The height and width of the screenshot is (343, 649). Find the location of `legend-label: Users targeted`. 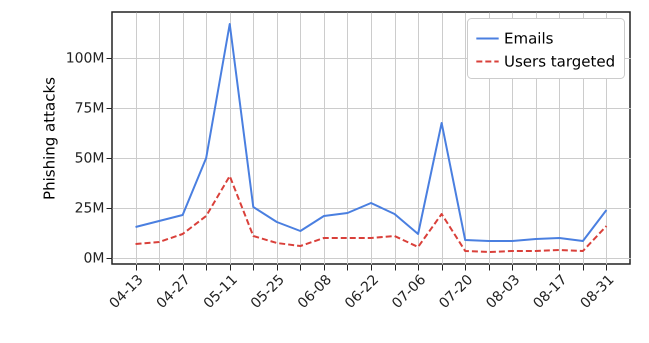

legend-label: Users targeted is located at coordinates (560, 61).